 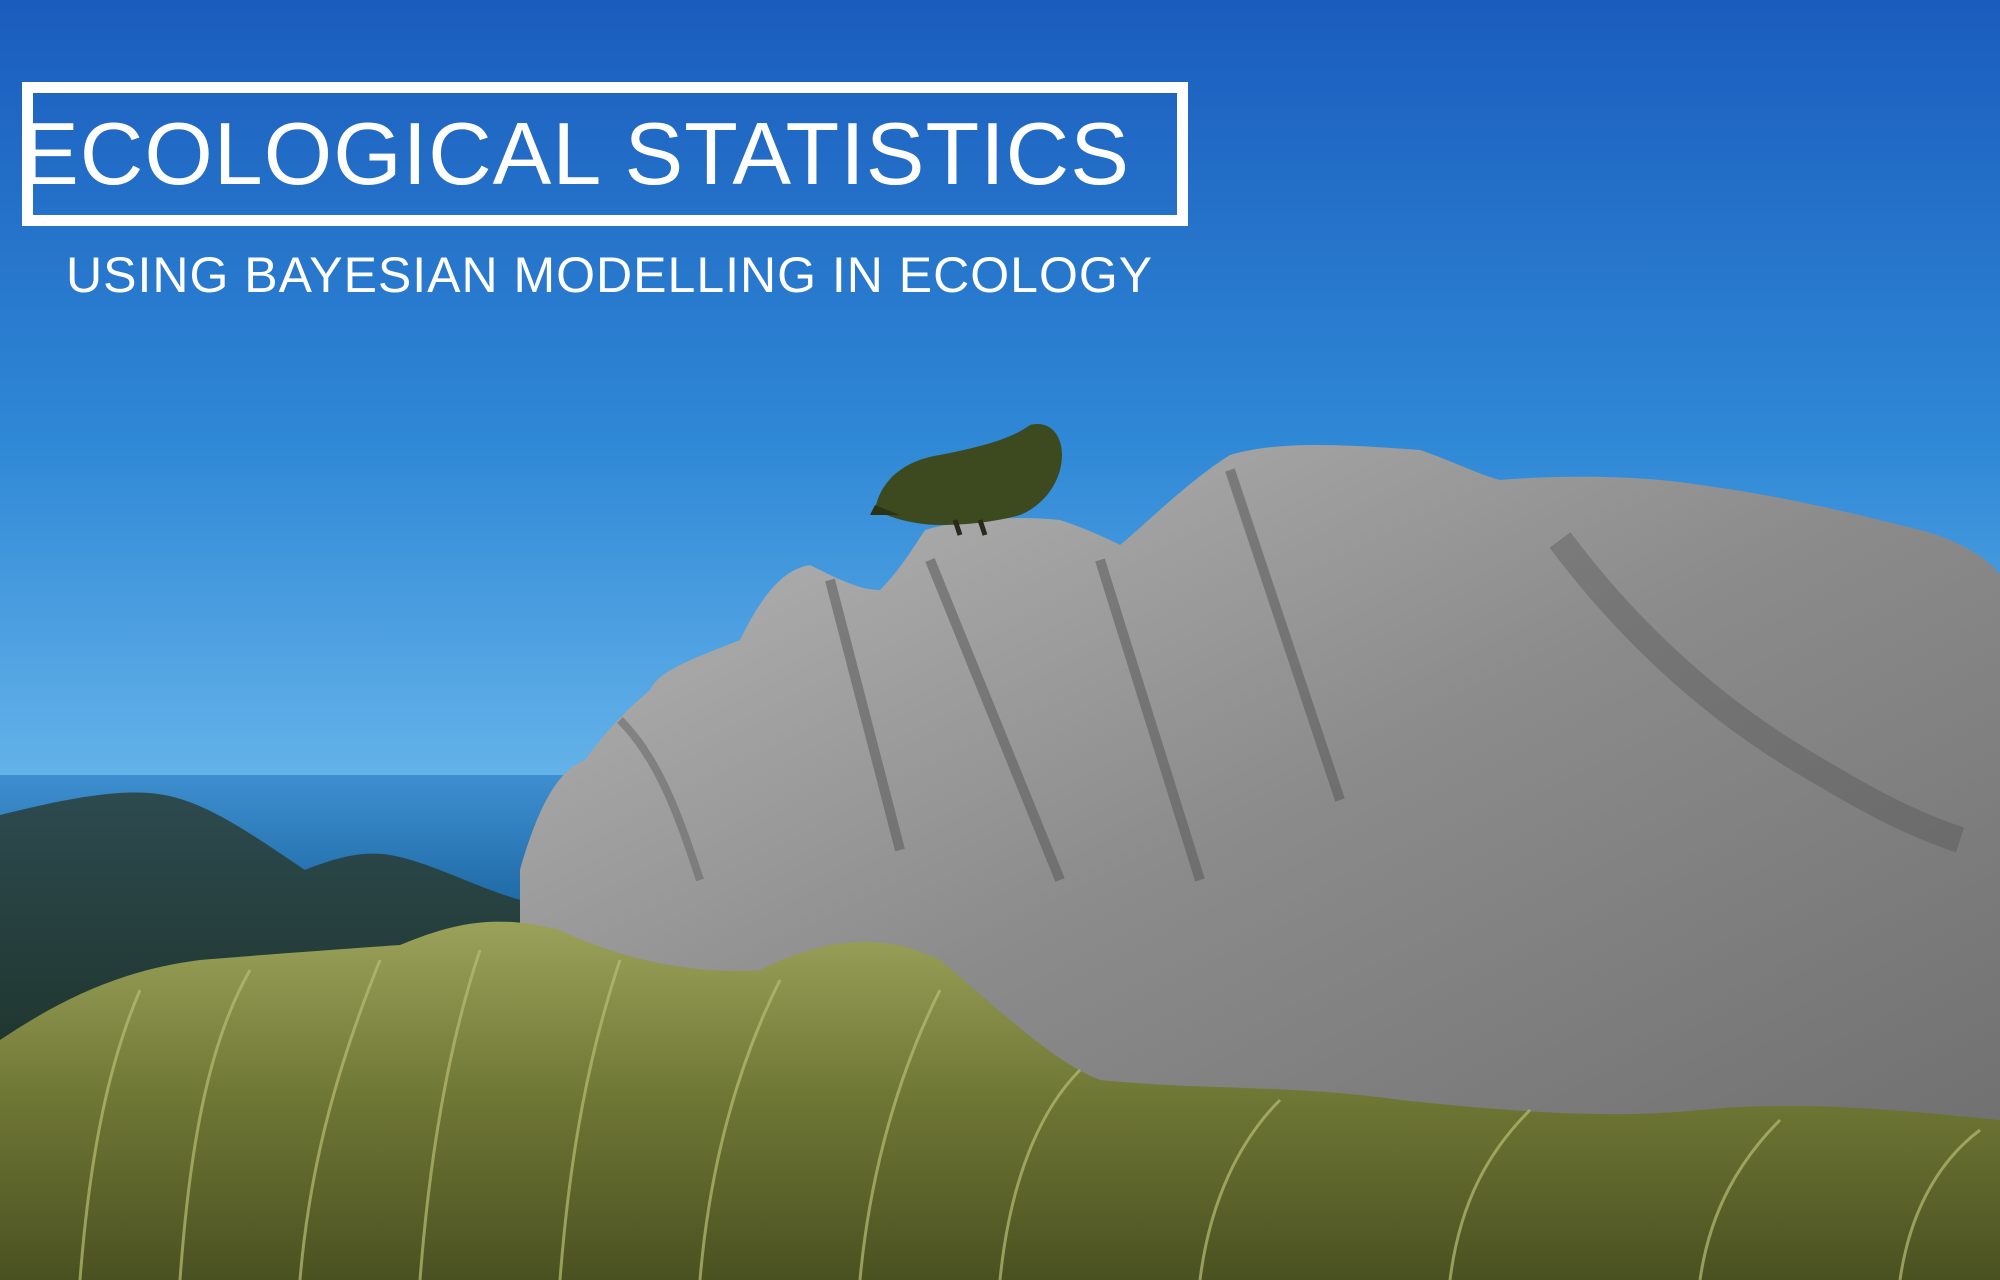 What do you see at coordinates (966, 480) in the screenshot?
I see `bird` at bounding box center [966, 480].